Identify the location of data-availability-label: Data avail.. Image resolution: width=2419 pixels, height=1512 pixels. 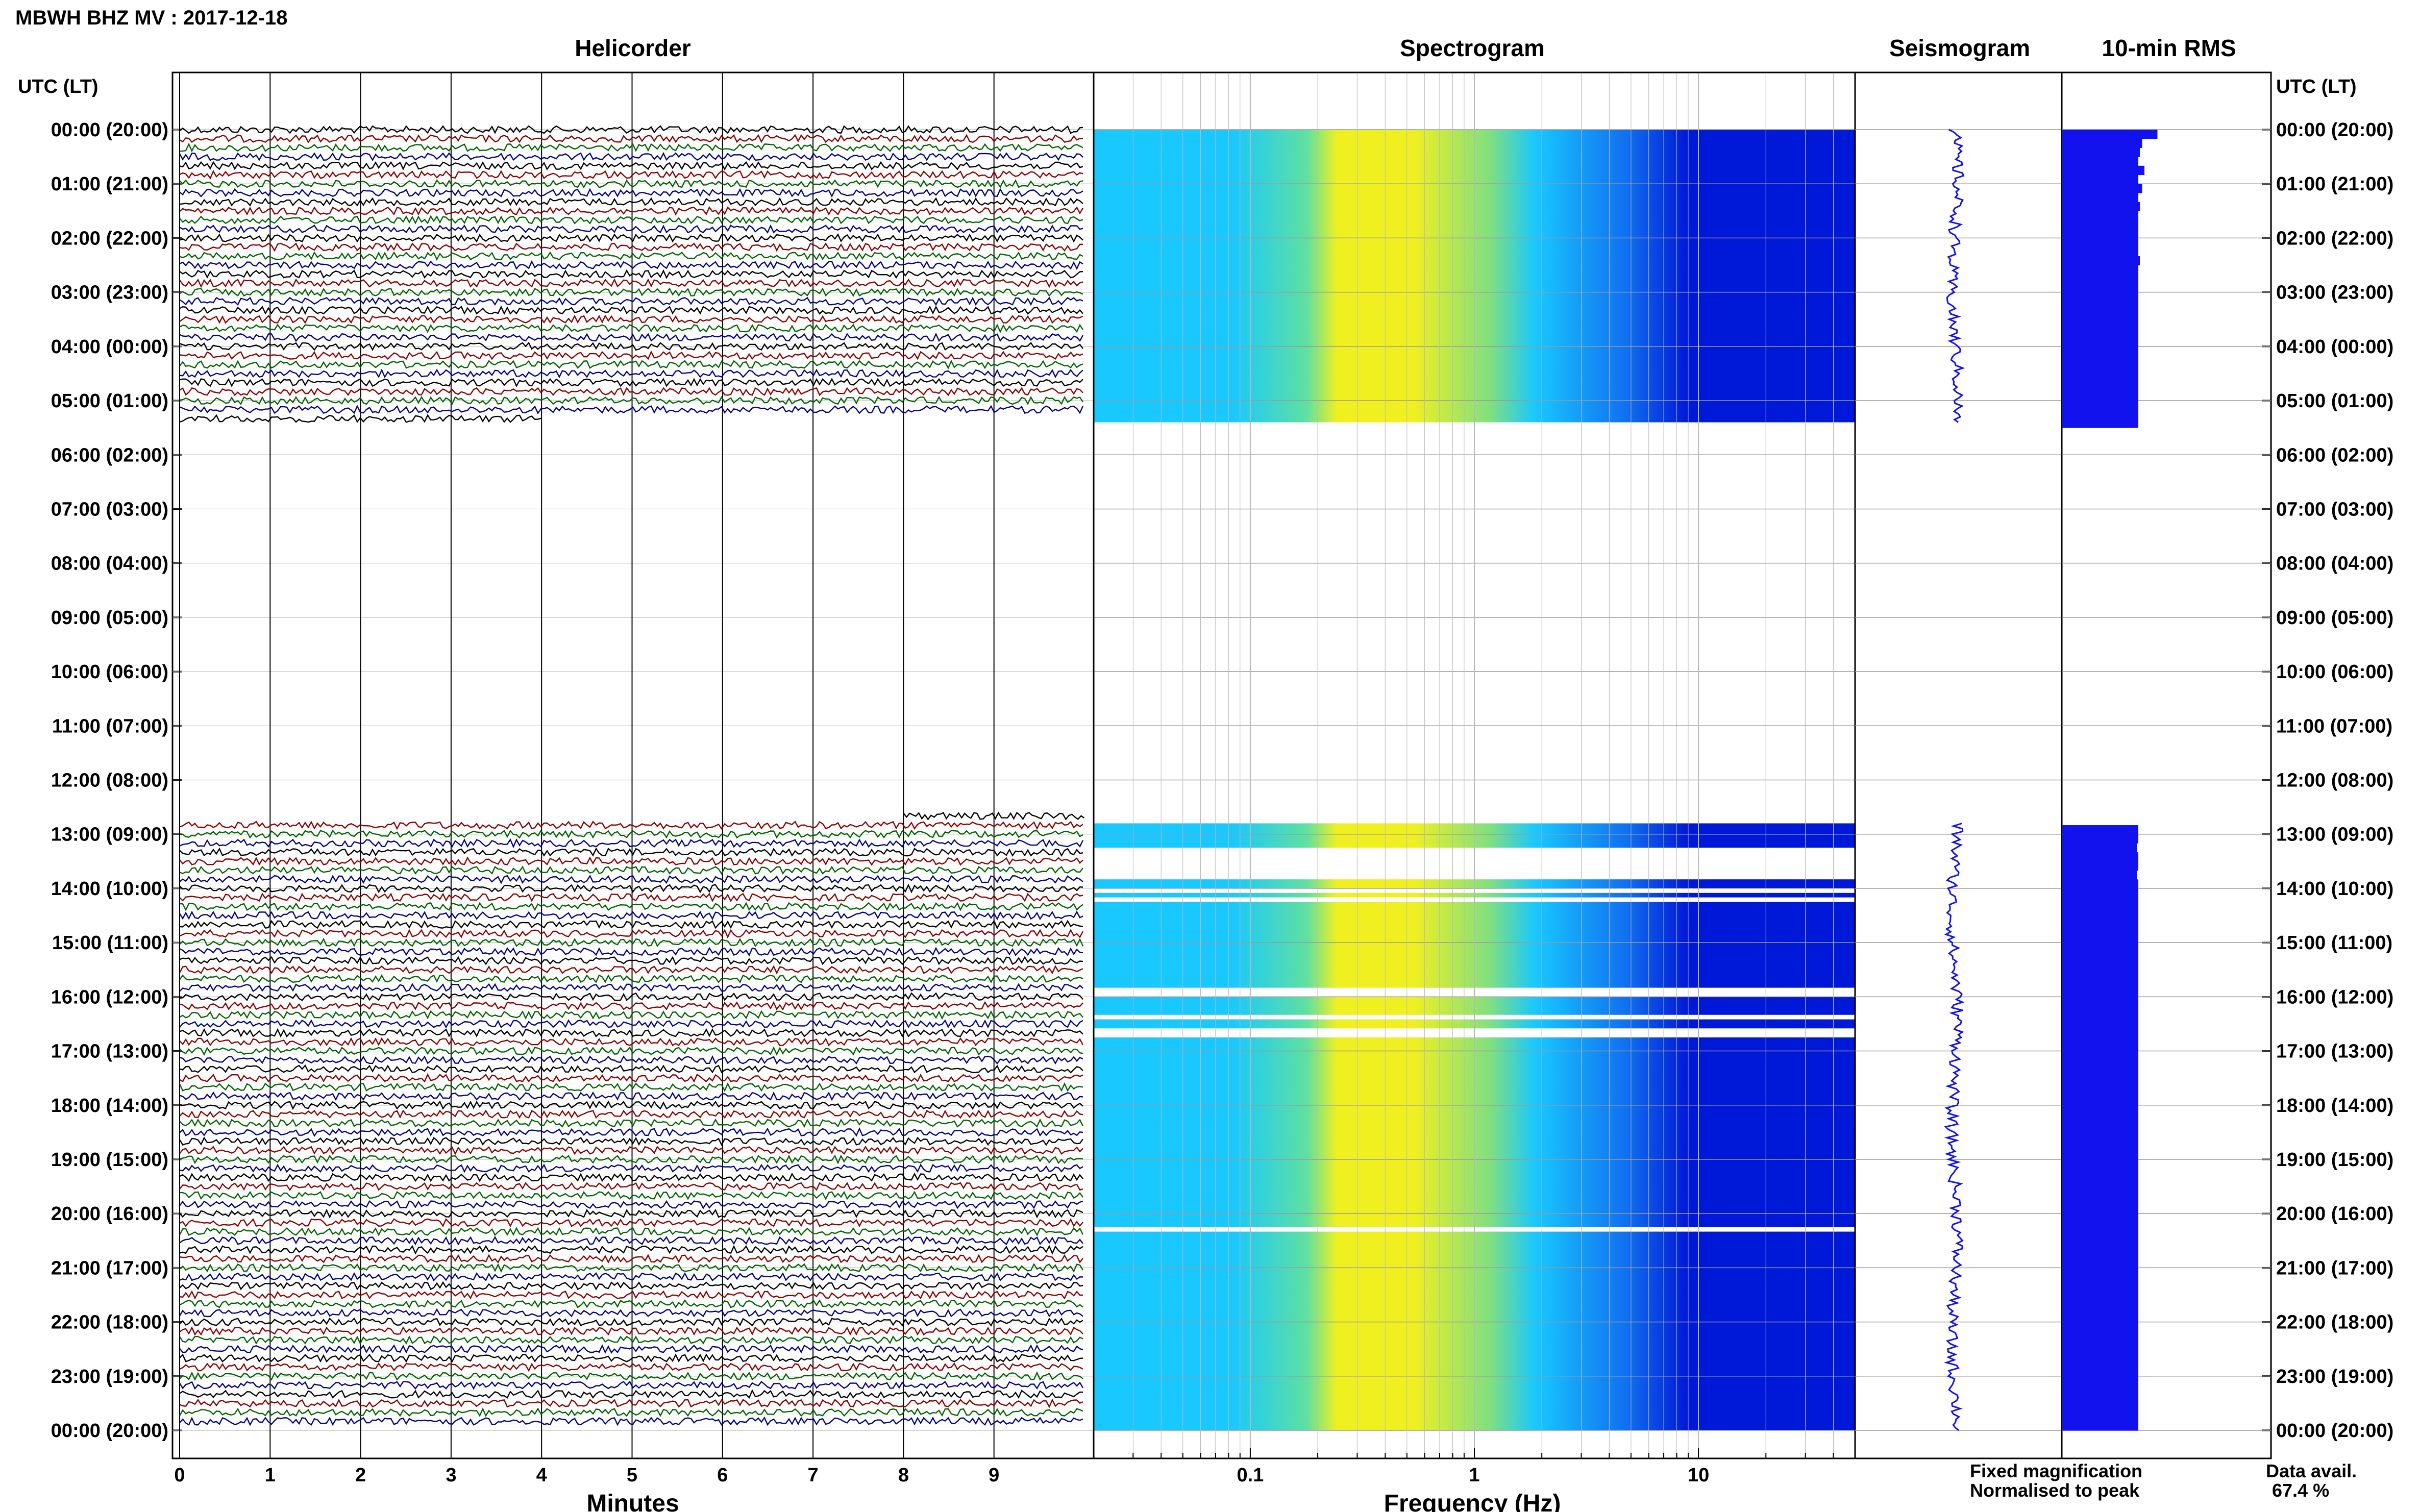
(2311, 1470).